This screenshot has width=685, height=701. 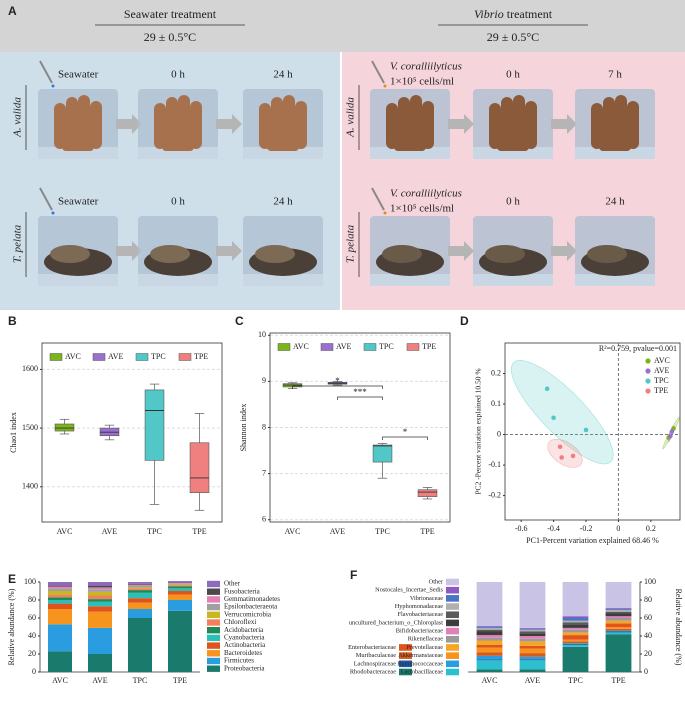 I want to click on panel-label: E, so click(x=12, y=579).